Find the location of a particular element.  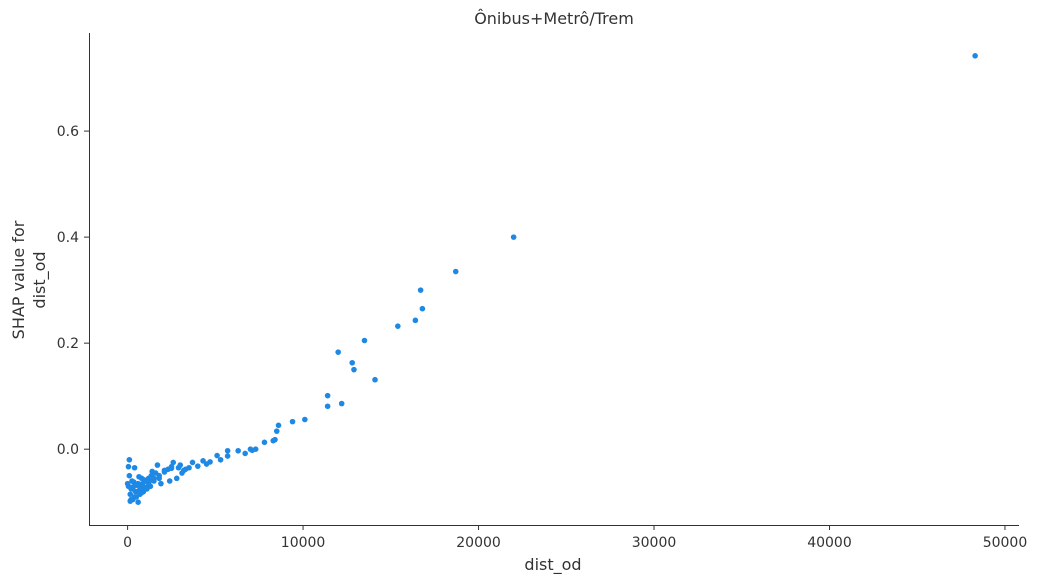

y-axis-label: SHAP value for dist_od is located at coordinates (29, 279).